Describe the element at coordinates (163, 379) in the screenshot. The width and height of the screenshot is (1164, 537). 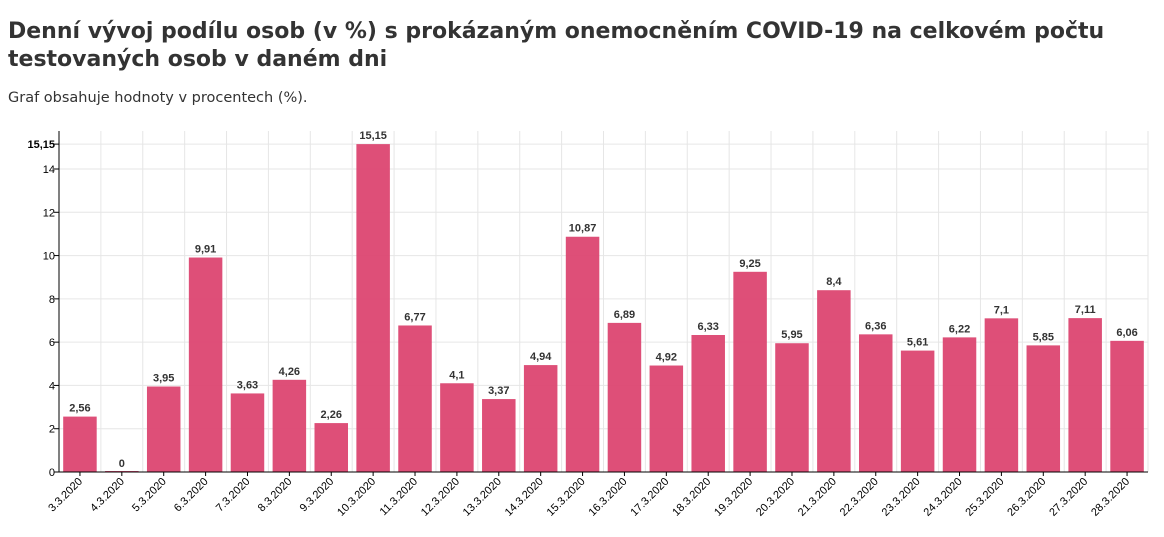
I see `data-label: 3,95` at that location.